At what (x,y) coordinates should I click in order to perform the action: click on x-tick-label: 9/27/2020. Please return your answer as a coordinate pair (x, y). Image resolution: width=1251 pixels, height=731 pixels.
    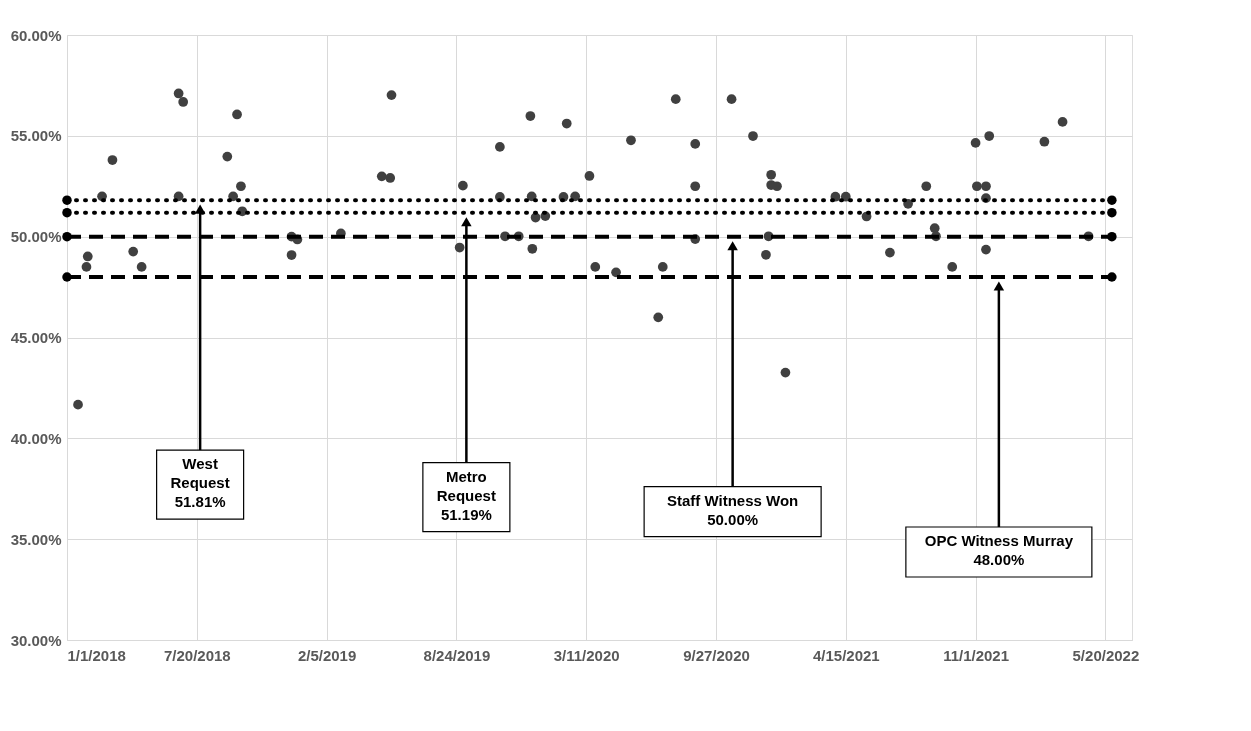
    Looking at the image, I should click on (716, 655).